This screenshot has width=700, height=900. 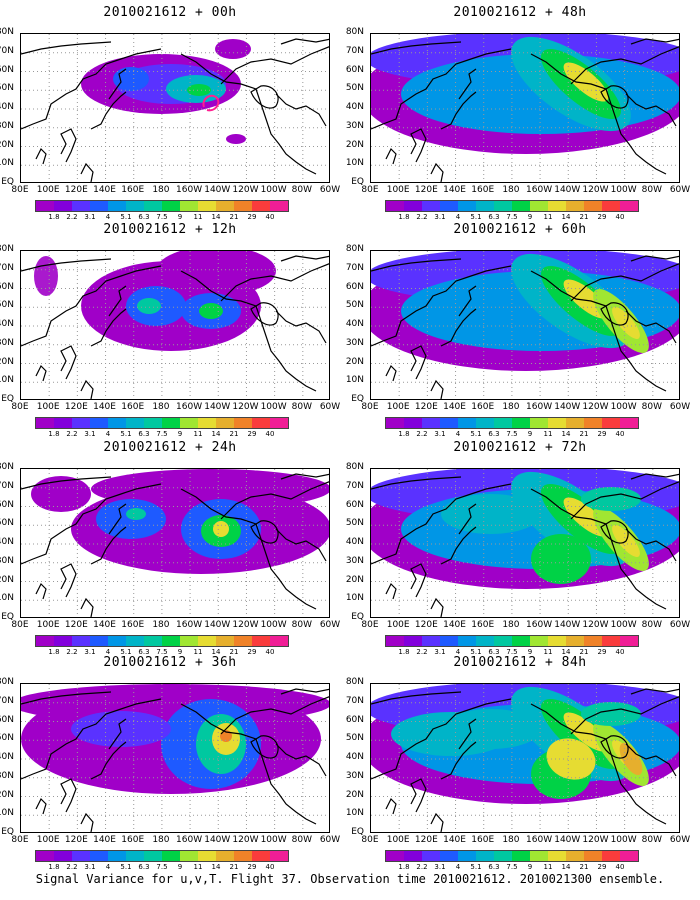 What do you see at coordinates (108, 867) in the screenshot?
I see `colorbar-level-label: 4` at bounding box center [108, 867].